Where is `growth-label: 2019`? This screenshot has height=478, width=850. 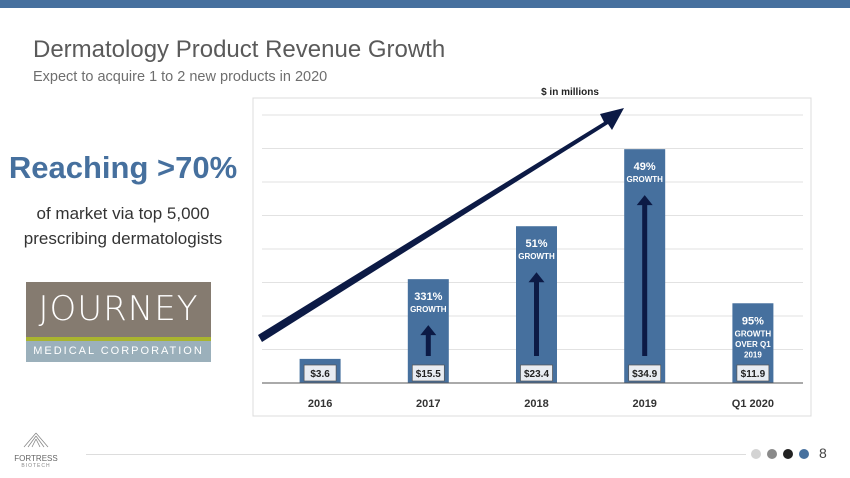
growth-label: 2019 is located at coordinates (753, 354).